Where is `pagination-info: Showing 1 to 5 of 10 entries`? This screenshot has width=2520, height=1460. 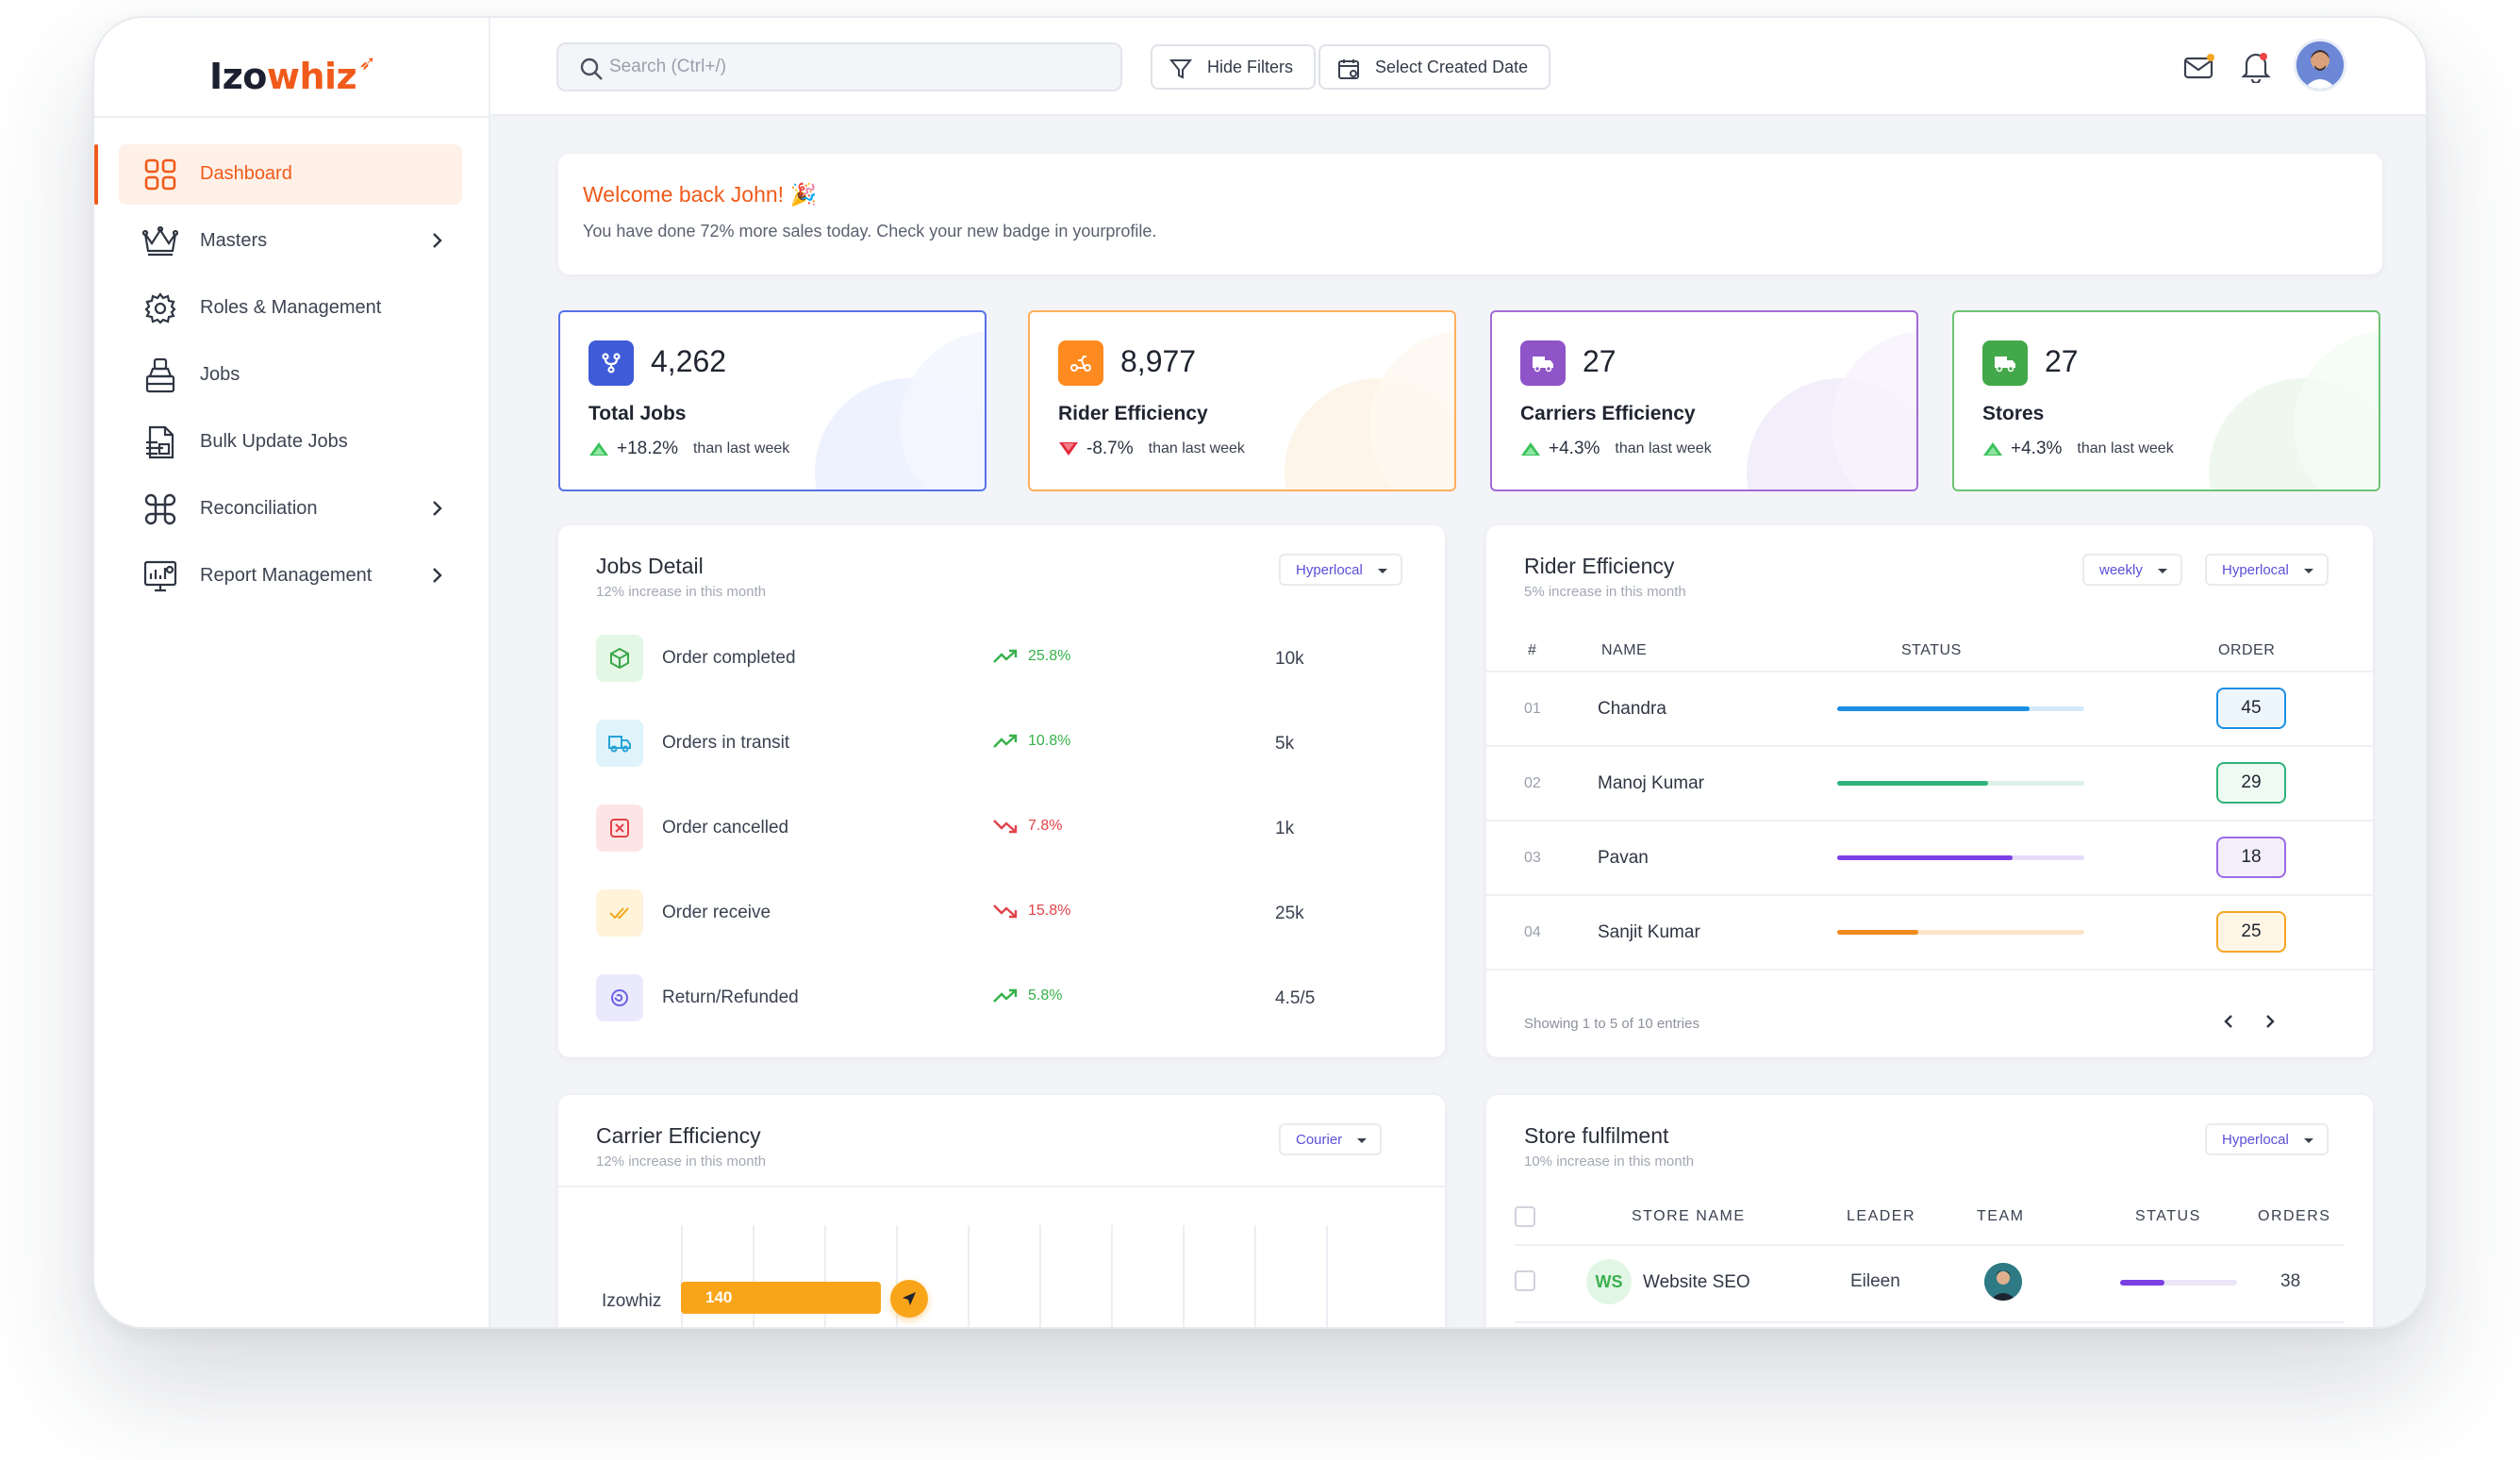
pagination-info: Showing 1 to 5 of 10 entries is located at coordinates (1611, 1024).